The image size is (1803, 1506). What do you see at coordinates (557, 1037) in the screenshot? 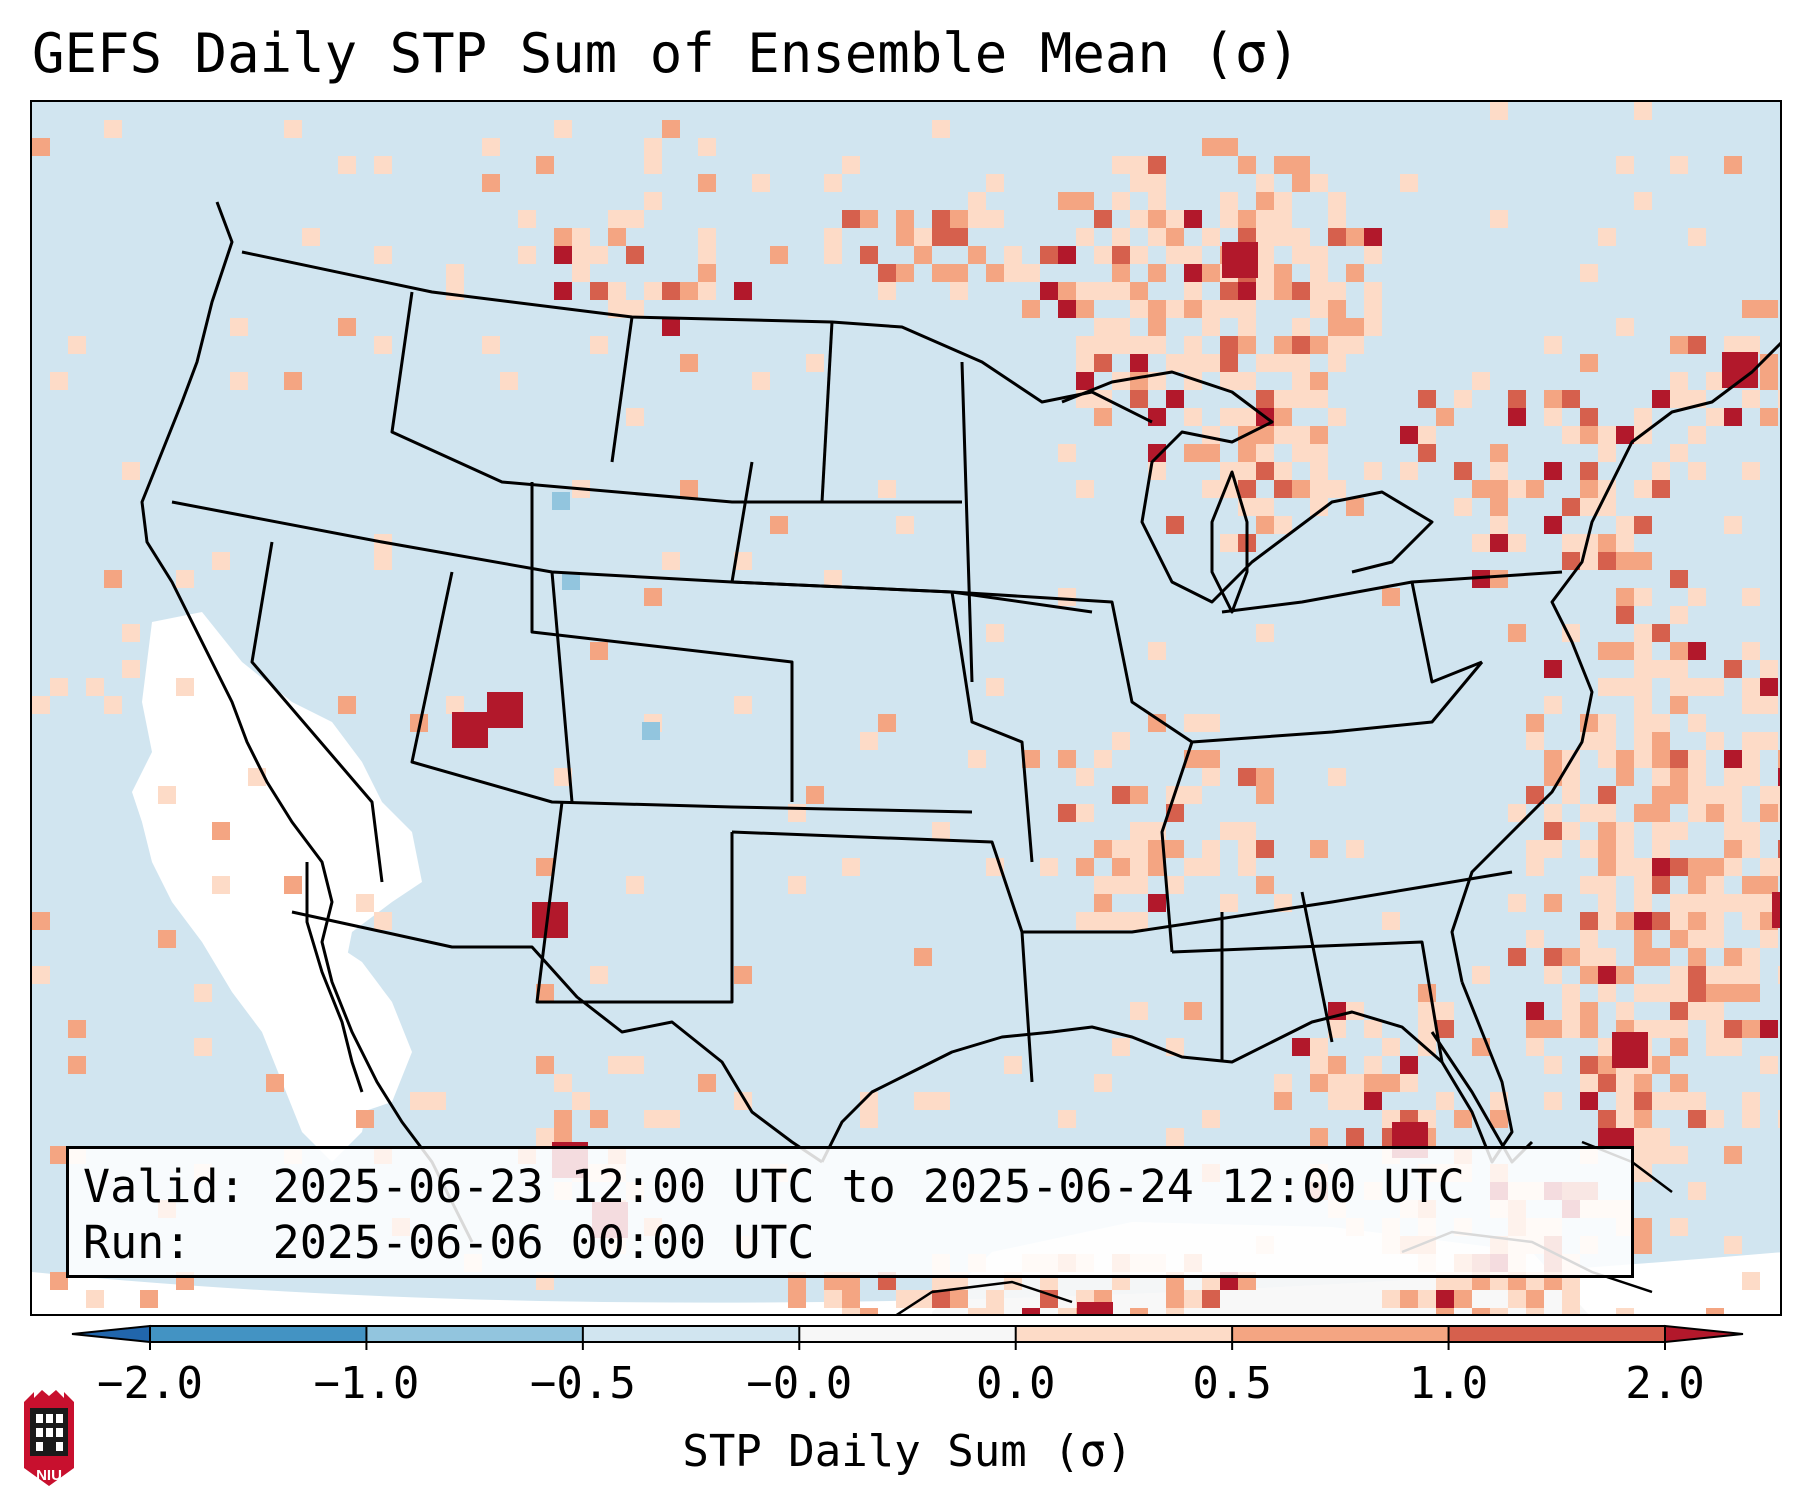
I see `us-mexico-border` at bounding box center [557, 1037].